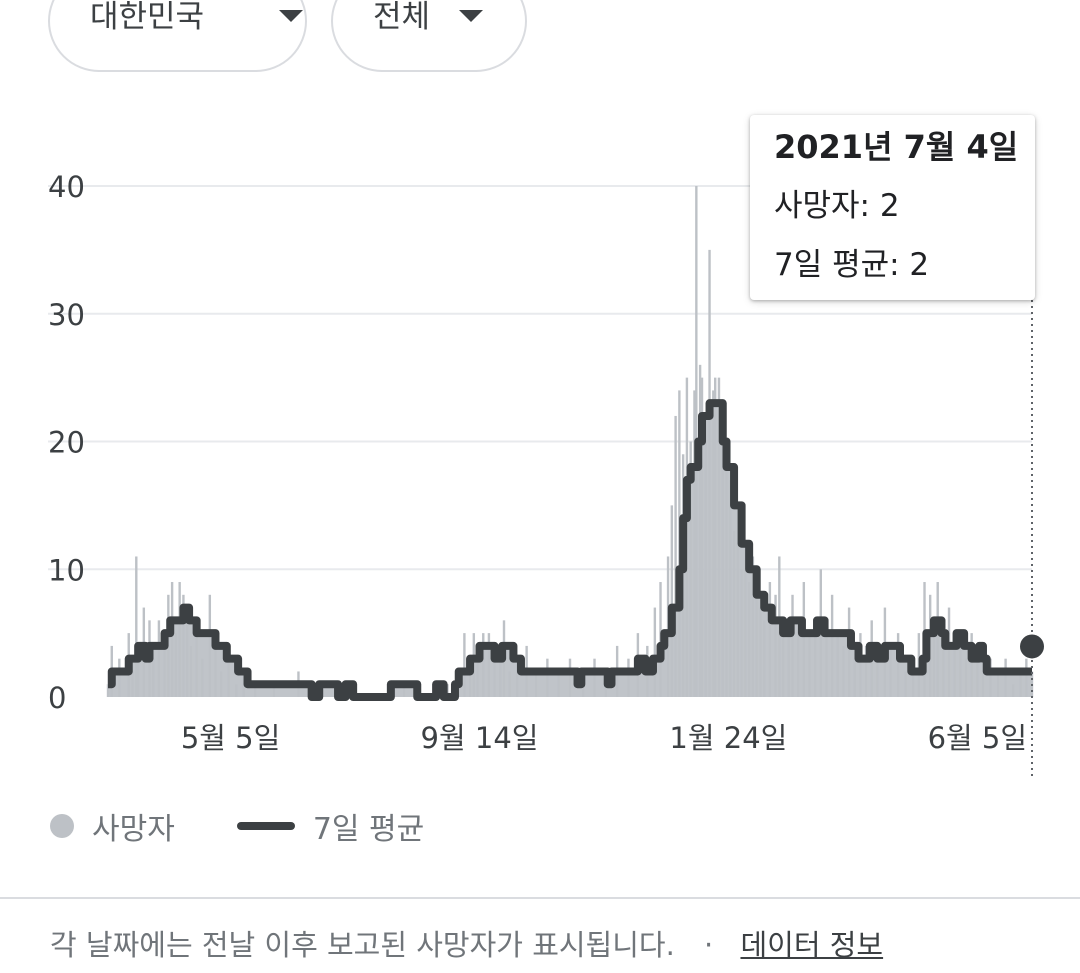  Describe the element at coordinates (57, 698) in the screenshot. I see `y-tick-label: 0` at that location.